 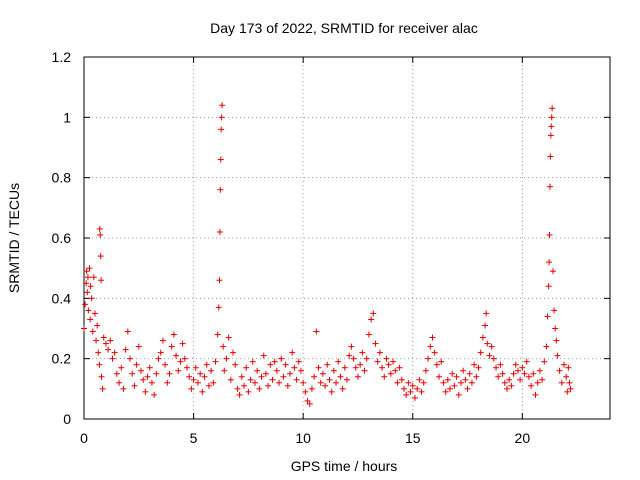 What do you see at coordinates (62, 298) in the screenshot?
I see `y-tick-label: 0.4` at bounding box center [62, 298].